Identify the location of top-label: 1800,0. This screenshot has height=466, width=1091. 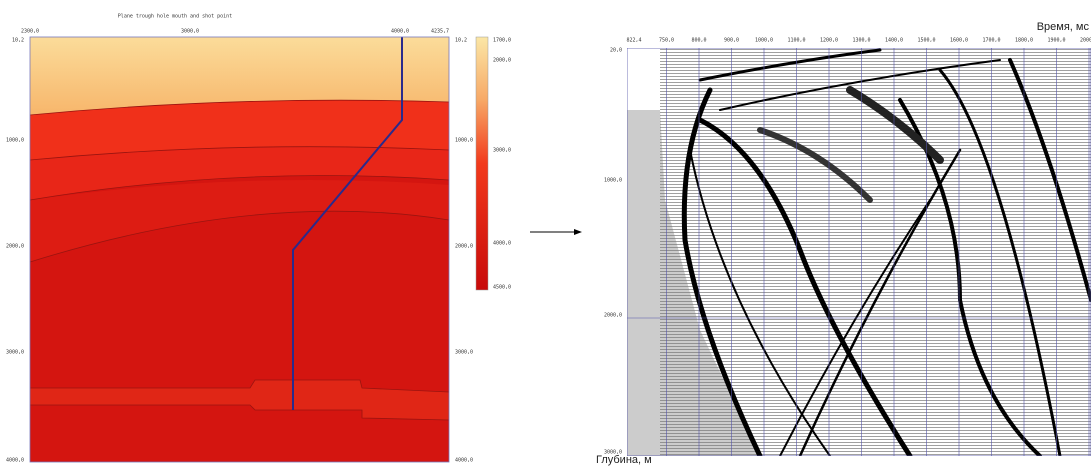
(1024, 41).